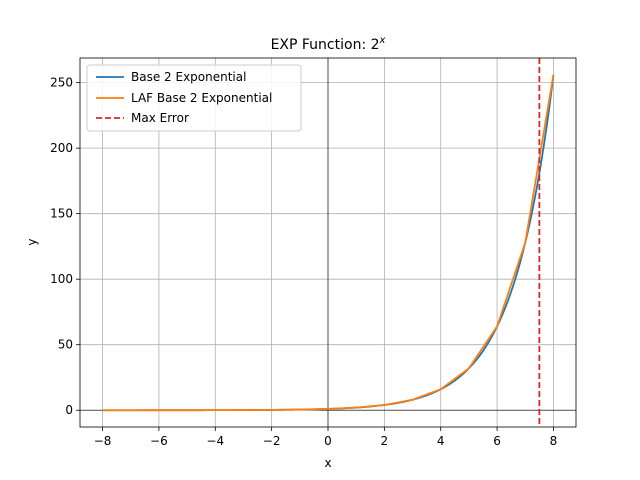 The image size is (640, 480). What do you see at coordinates (65, 345) in the screenshot?
I see `y-tick-label: 50` at bounding box center [65, 345].